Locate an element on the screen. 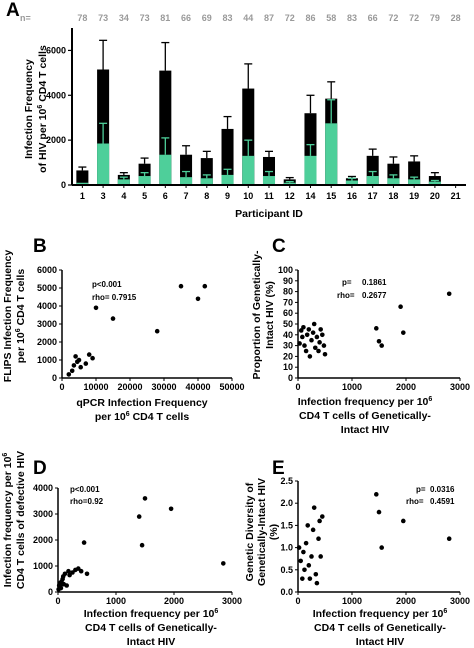 The height and width of the screenshot is (648, 474). x-tick-label: 40000 is located at coordinates (197, 387).